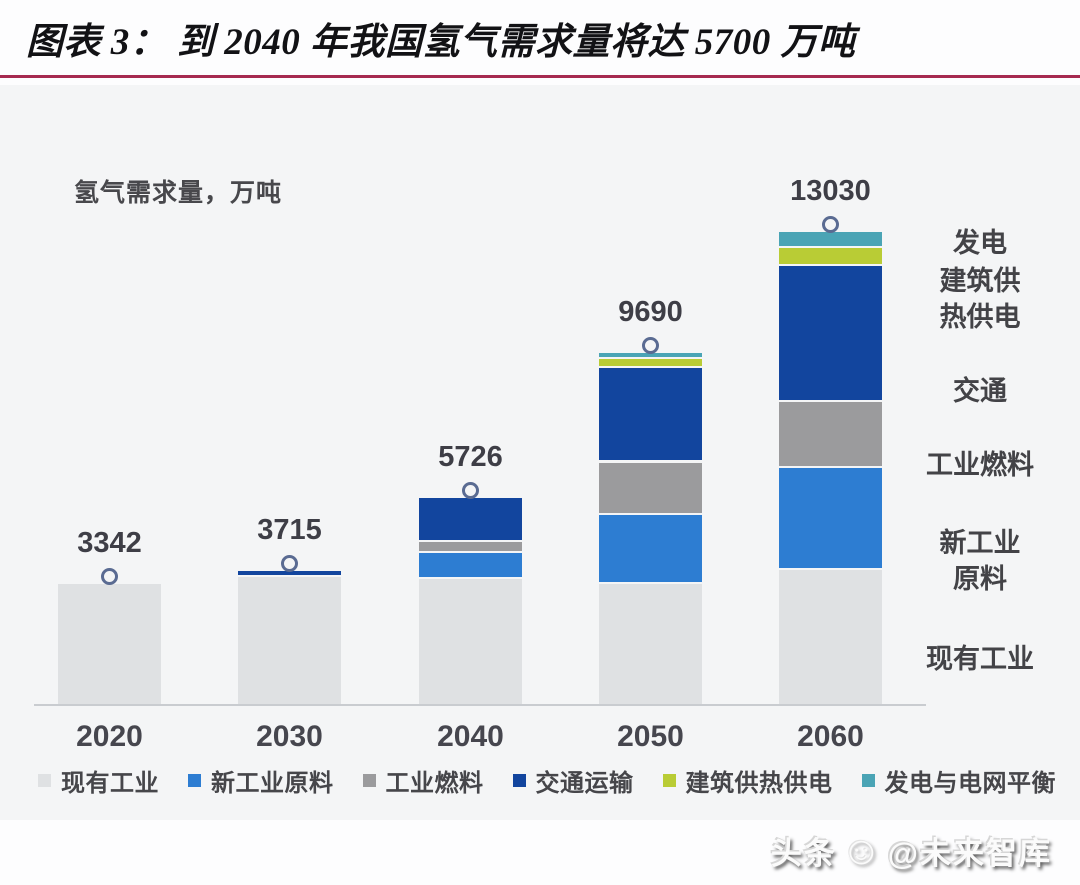 This screenshot has width=1080, height=885. I want to click on chart-header: 图表 3： 到 2040 年我国氢气需求量将达 5700 万吨, so click(540, 37).